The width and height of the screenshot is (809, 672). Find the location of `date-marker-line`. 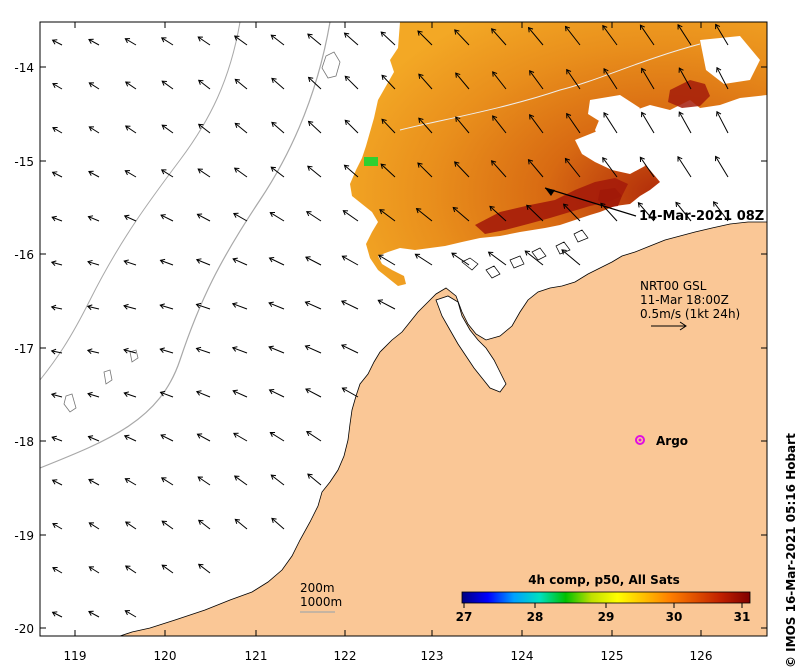

date-marker-line is located at coordinates (590, 202).